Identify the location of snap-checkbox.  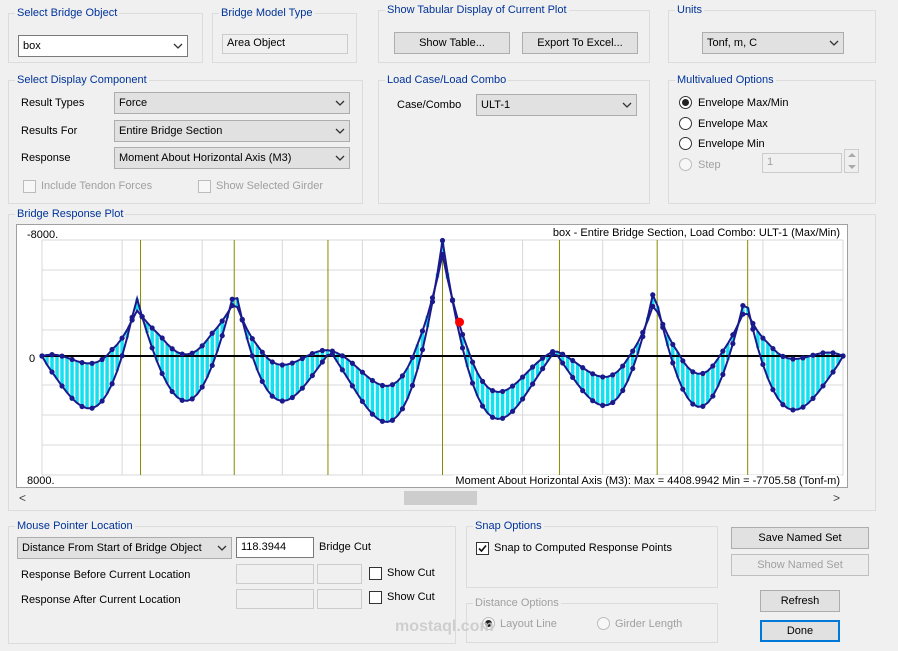
(482, 548).